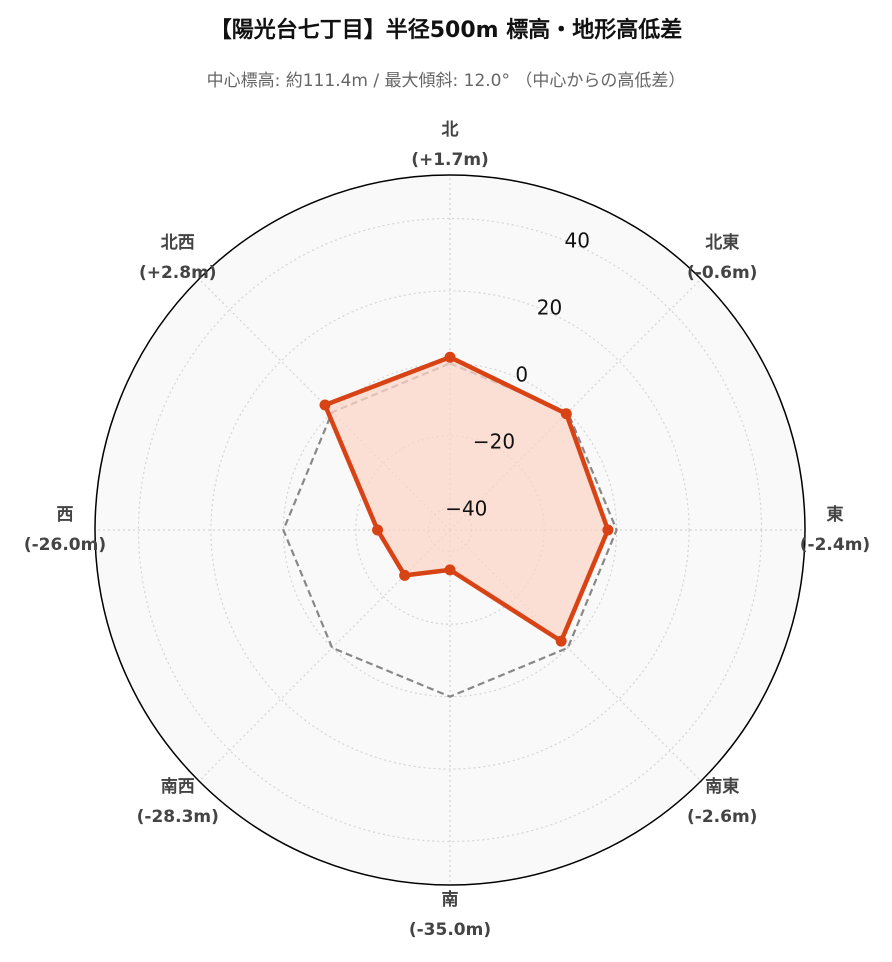 Image resolution: width=892 pixels, height=962 pixels. I want to click on r-tick-label: 20, so click(549, 308).